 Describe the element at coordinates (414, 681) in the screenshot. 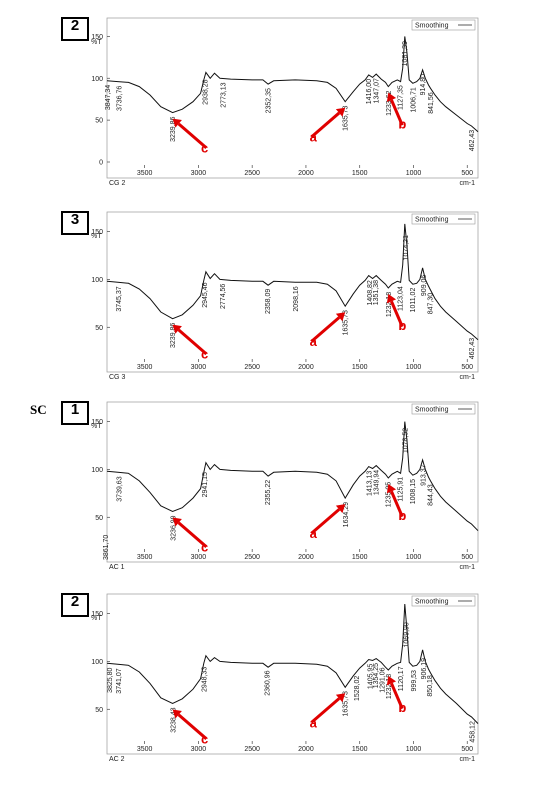

I see `peak-label: 999,53` at that location.